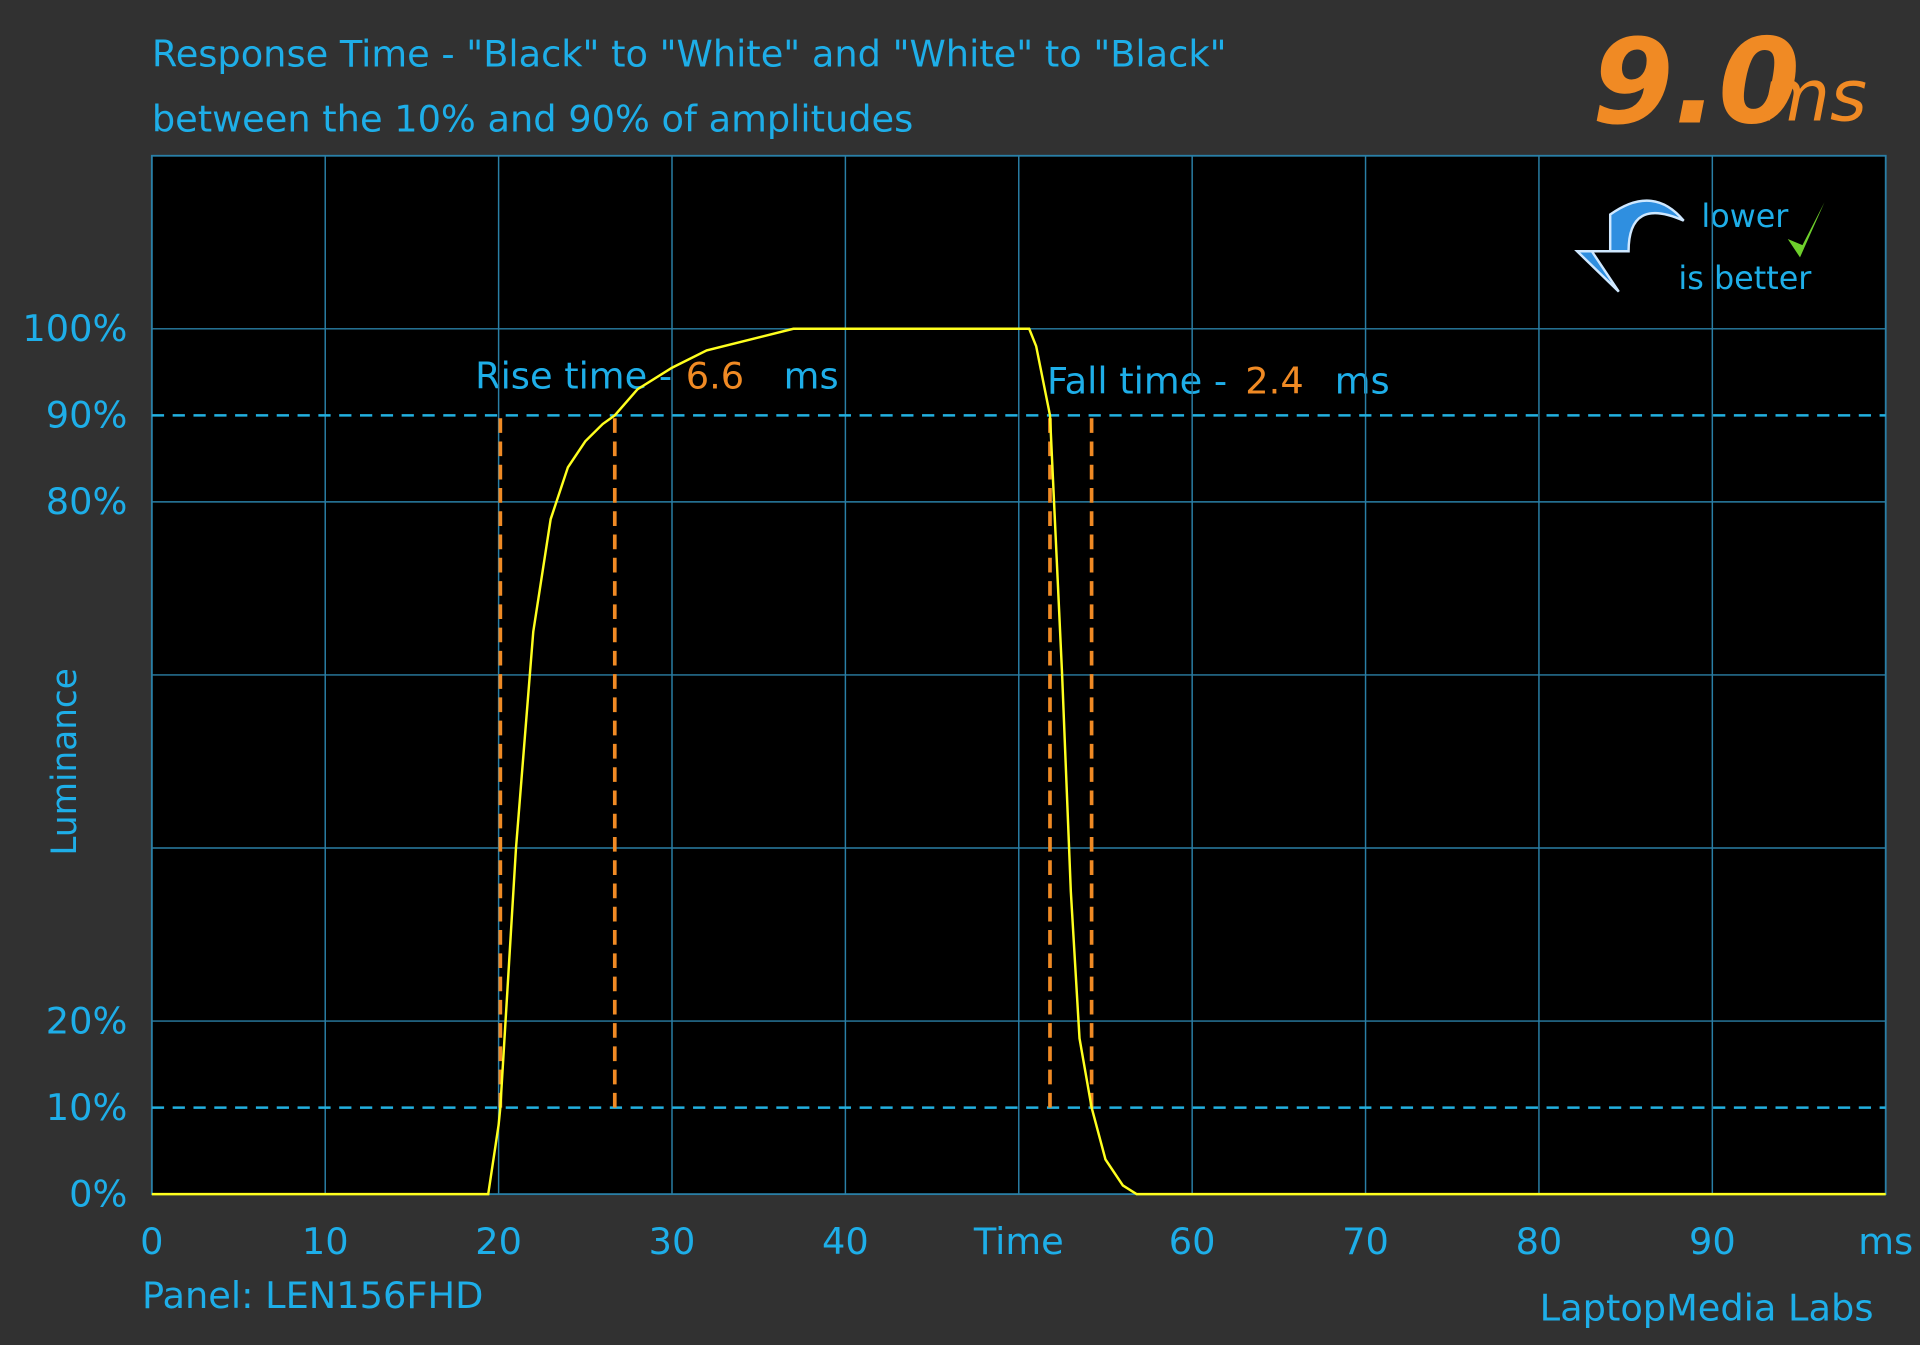 The width and height of the screenshot is (1920, 1345). I want to click on rise-value: 6.6, so click(715, 375).